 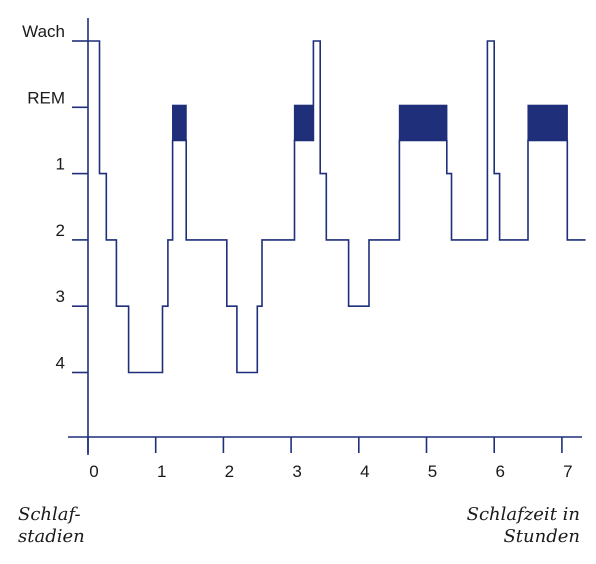 I want to click on x-tick-label-3: 3, so click(x=296, y=471).